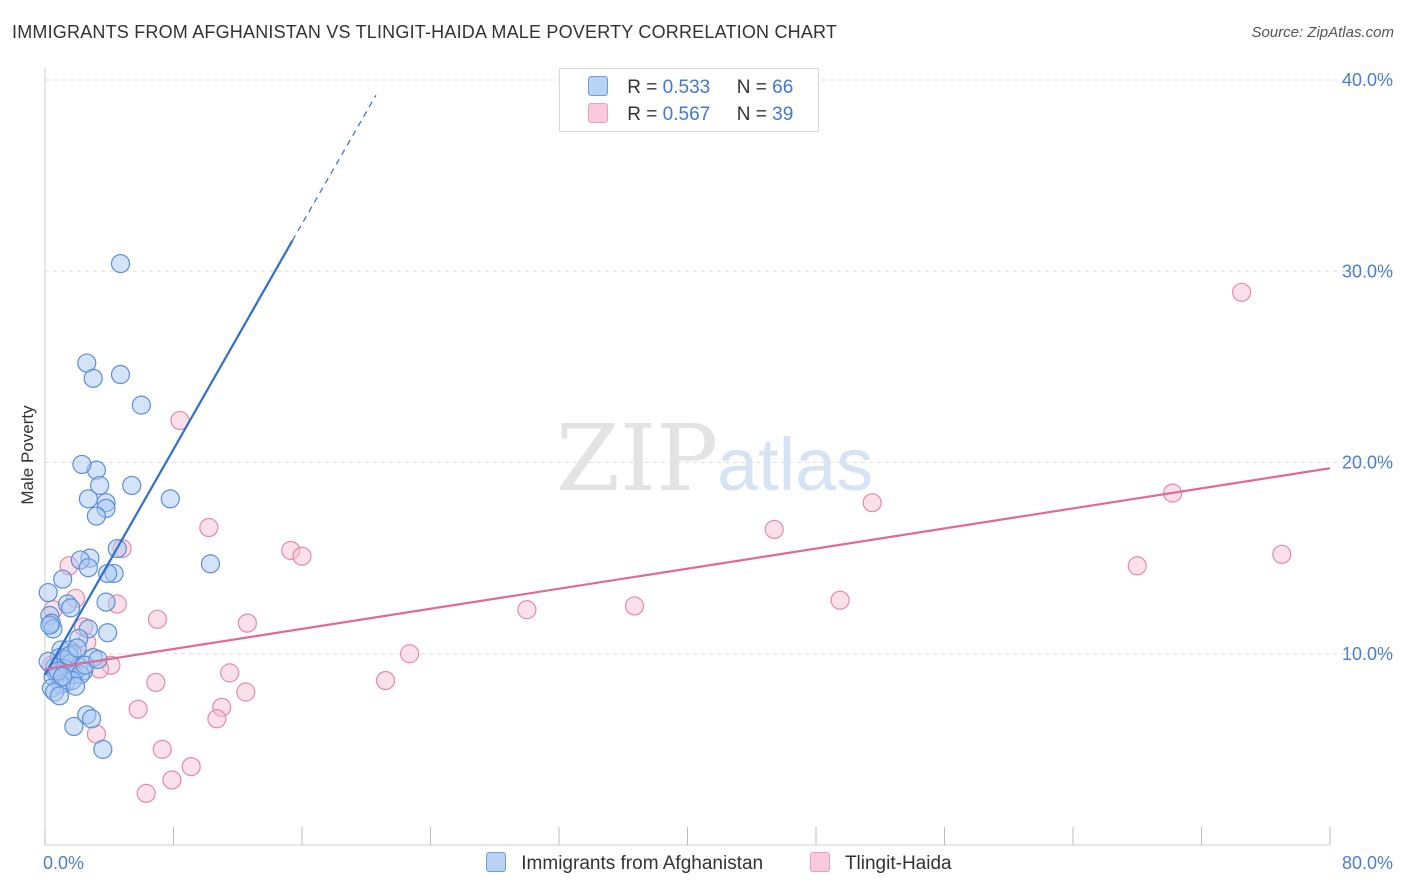 The width and height of the screenshot is (1406, 892). I want to click on y-tick-label: 20.0%, so click(1367, 463).